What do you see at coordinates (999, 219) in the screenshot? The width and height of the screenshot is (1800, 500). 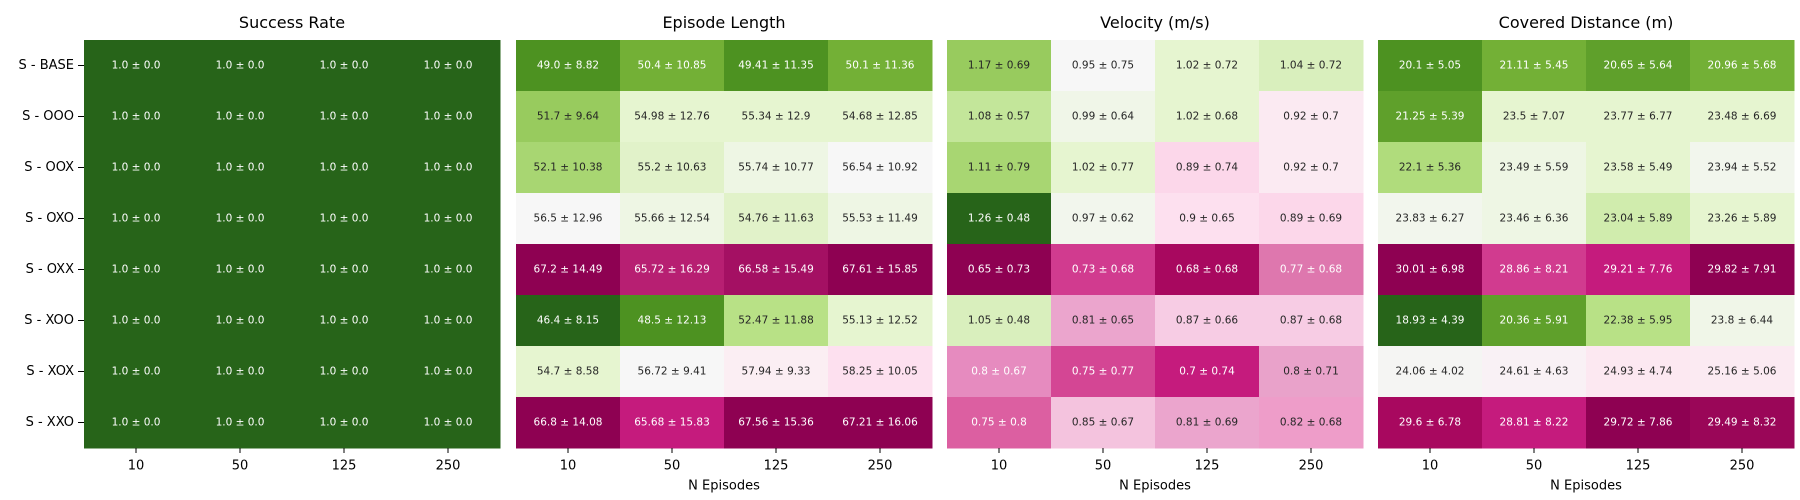 I see `cell-value-label: 1.26 ± 0.48` at bounding box center [999, 219].